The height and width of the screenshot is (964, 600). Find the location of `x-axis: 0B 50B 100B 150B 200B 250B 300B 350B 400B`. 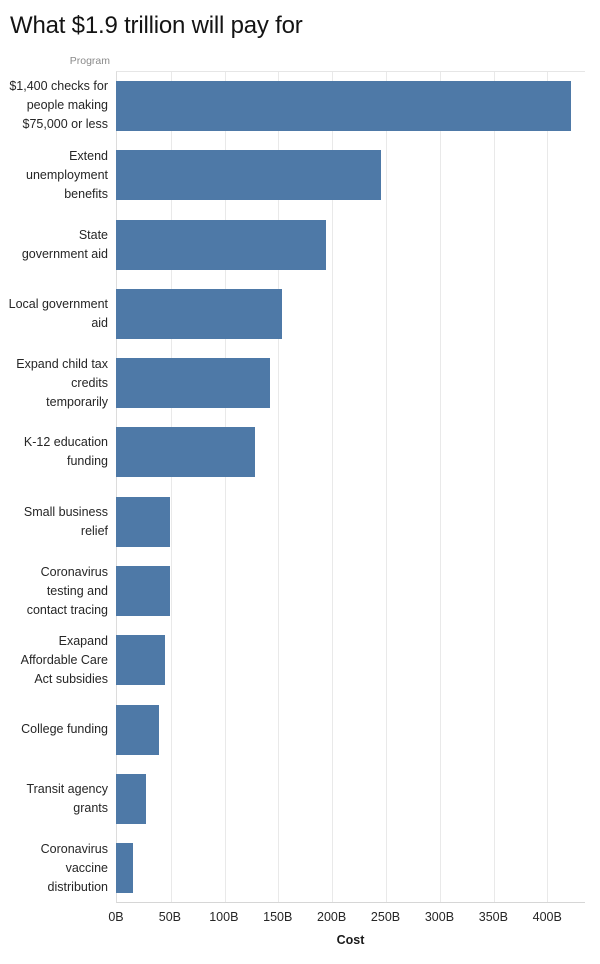

x-axis: 0B 50B 100B 150B 200B 250B 300B 350B 400B is located at coordinates (346, 916).